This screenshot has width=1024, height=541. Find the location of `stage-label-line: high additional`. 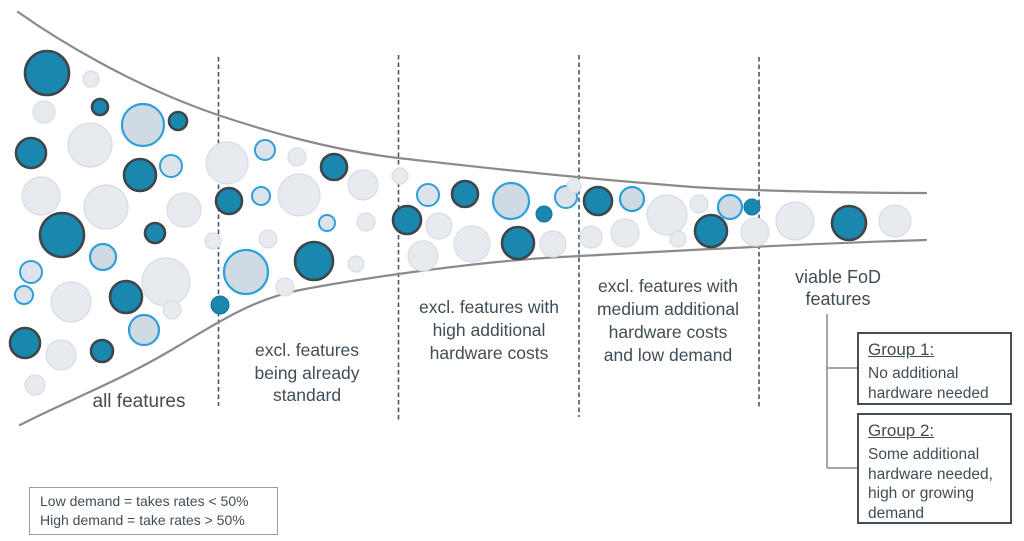

stage-label-line: high additional is located at coordinates (489, 330).